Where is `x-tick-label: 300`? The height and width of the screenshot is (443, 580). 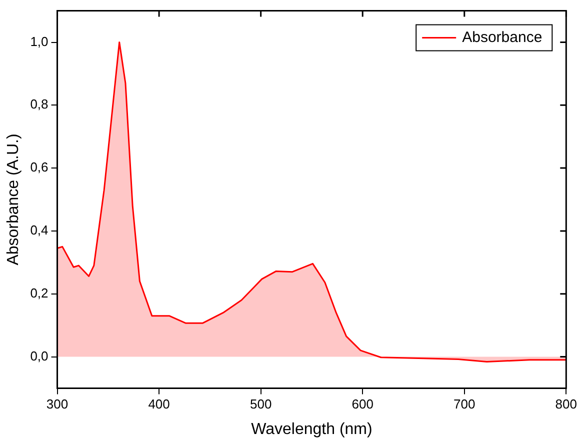
x-tick-label: 300 is located at coordinates (57, 404).